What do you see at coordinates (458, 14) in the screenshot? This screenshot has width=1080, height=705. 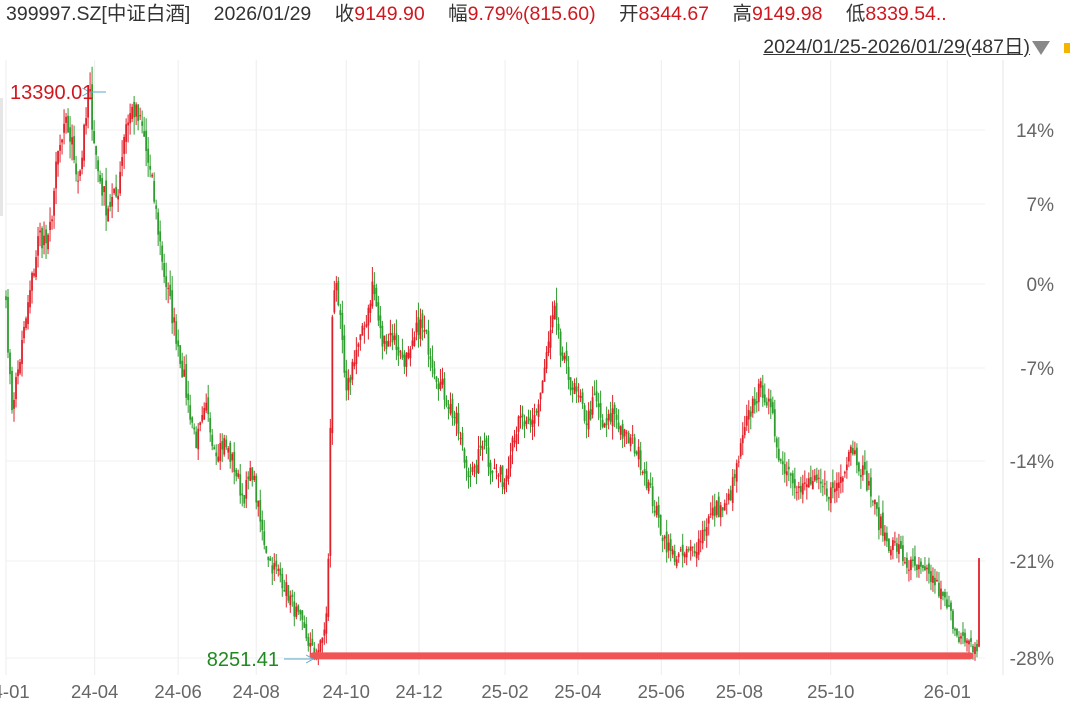 I see `change-label: 幅` at bounding box center [458, 14].